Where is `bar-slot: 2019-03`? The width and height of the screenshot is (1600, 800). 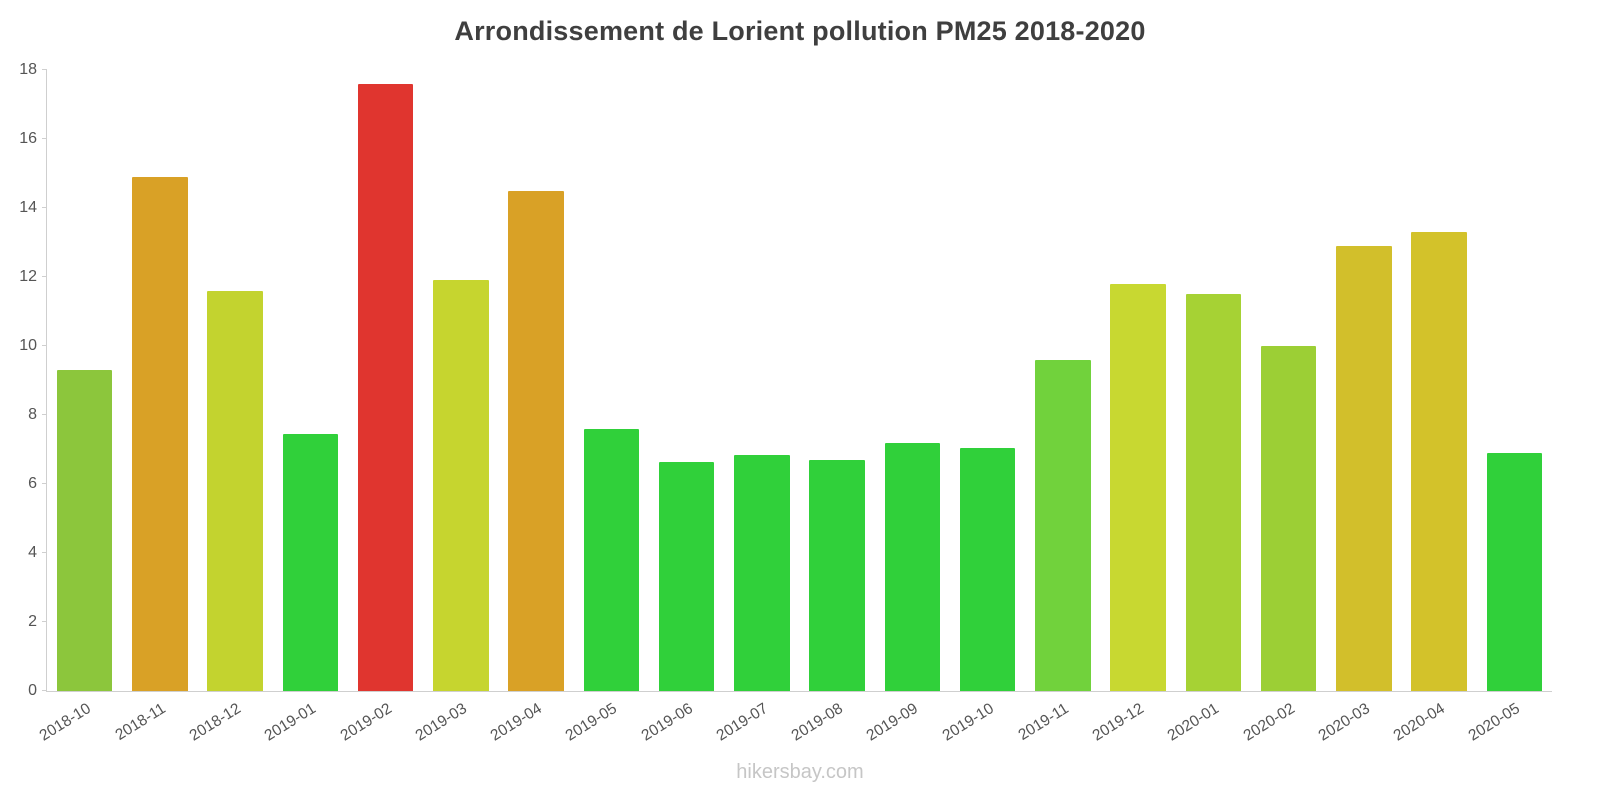 bar-slot: 2019-03 is located at coordinates (455, 407).